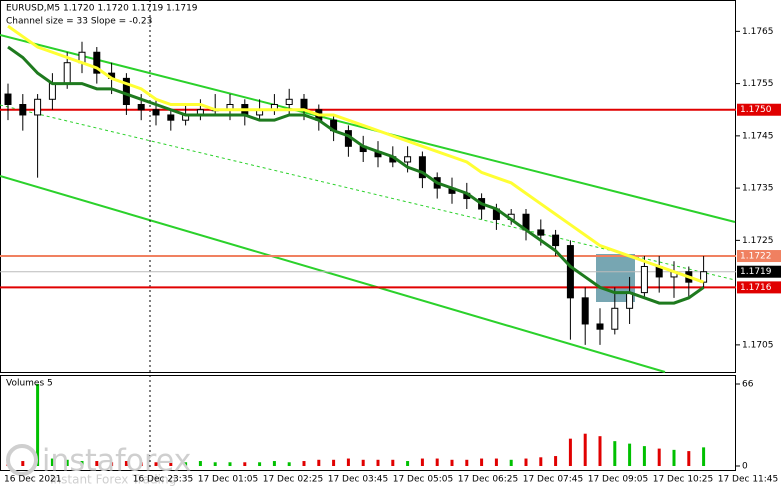  Describe the element at coordinates (228, 480) in the screenshot. I see `x-tick-label: 17 Dec 01:05` at that location.